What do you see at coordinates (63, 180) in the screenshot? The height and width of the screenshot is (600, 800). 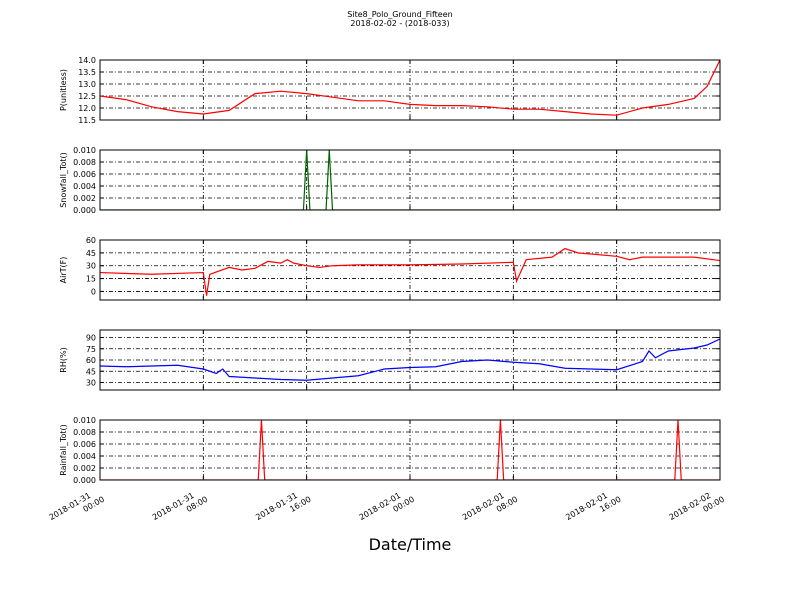 I see `y-axis-label: Snowfall_Tot()` at bounding box center [63, 180].